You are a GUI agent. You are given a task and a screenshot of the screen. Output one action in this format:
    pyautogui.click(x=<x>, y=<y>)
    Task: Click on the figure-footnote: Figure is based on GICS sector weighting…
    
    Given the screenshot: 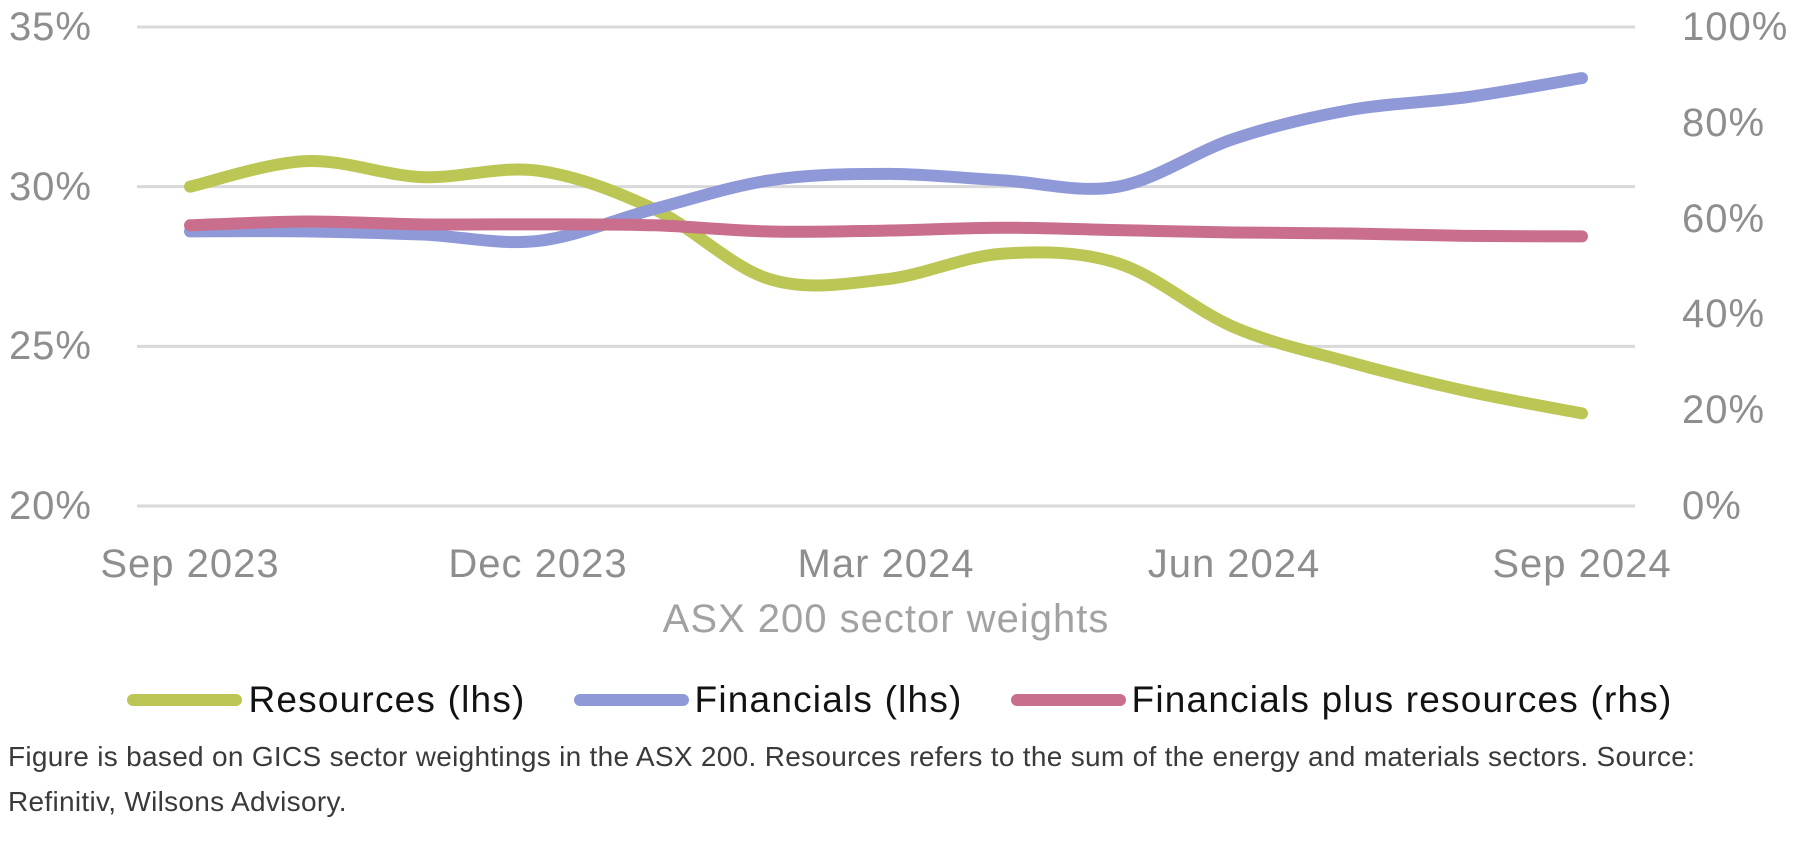 What is the action you would take?
    pyautogui.click(x=852, y=779)
    